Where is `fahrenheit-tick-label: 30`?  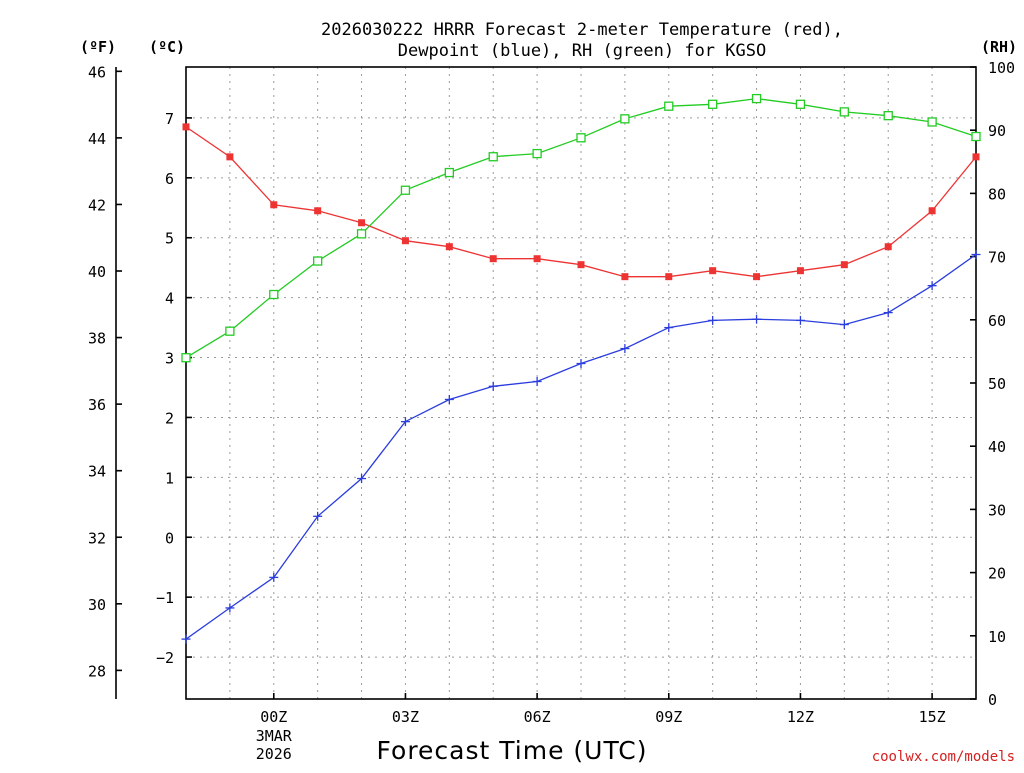 fahrenheit-tick-label: 30 is located at coordinates (97, 605).